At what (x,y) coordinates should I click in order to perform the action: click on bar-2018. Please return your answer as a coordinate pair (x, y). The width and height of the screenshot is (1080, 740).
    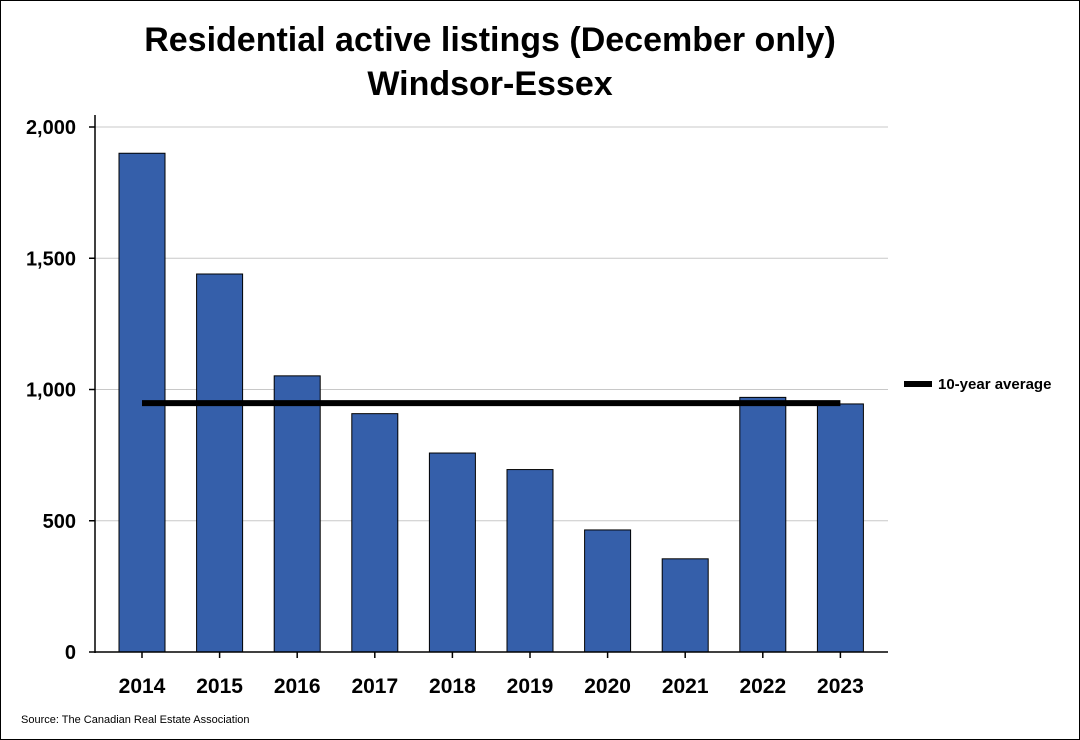
    Looking at the image, I should click on (452, 552).